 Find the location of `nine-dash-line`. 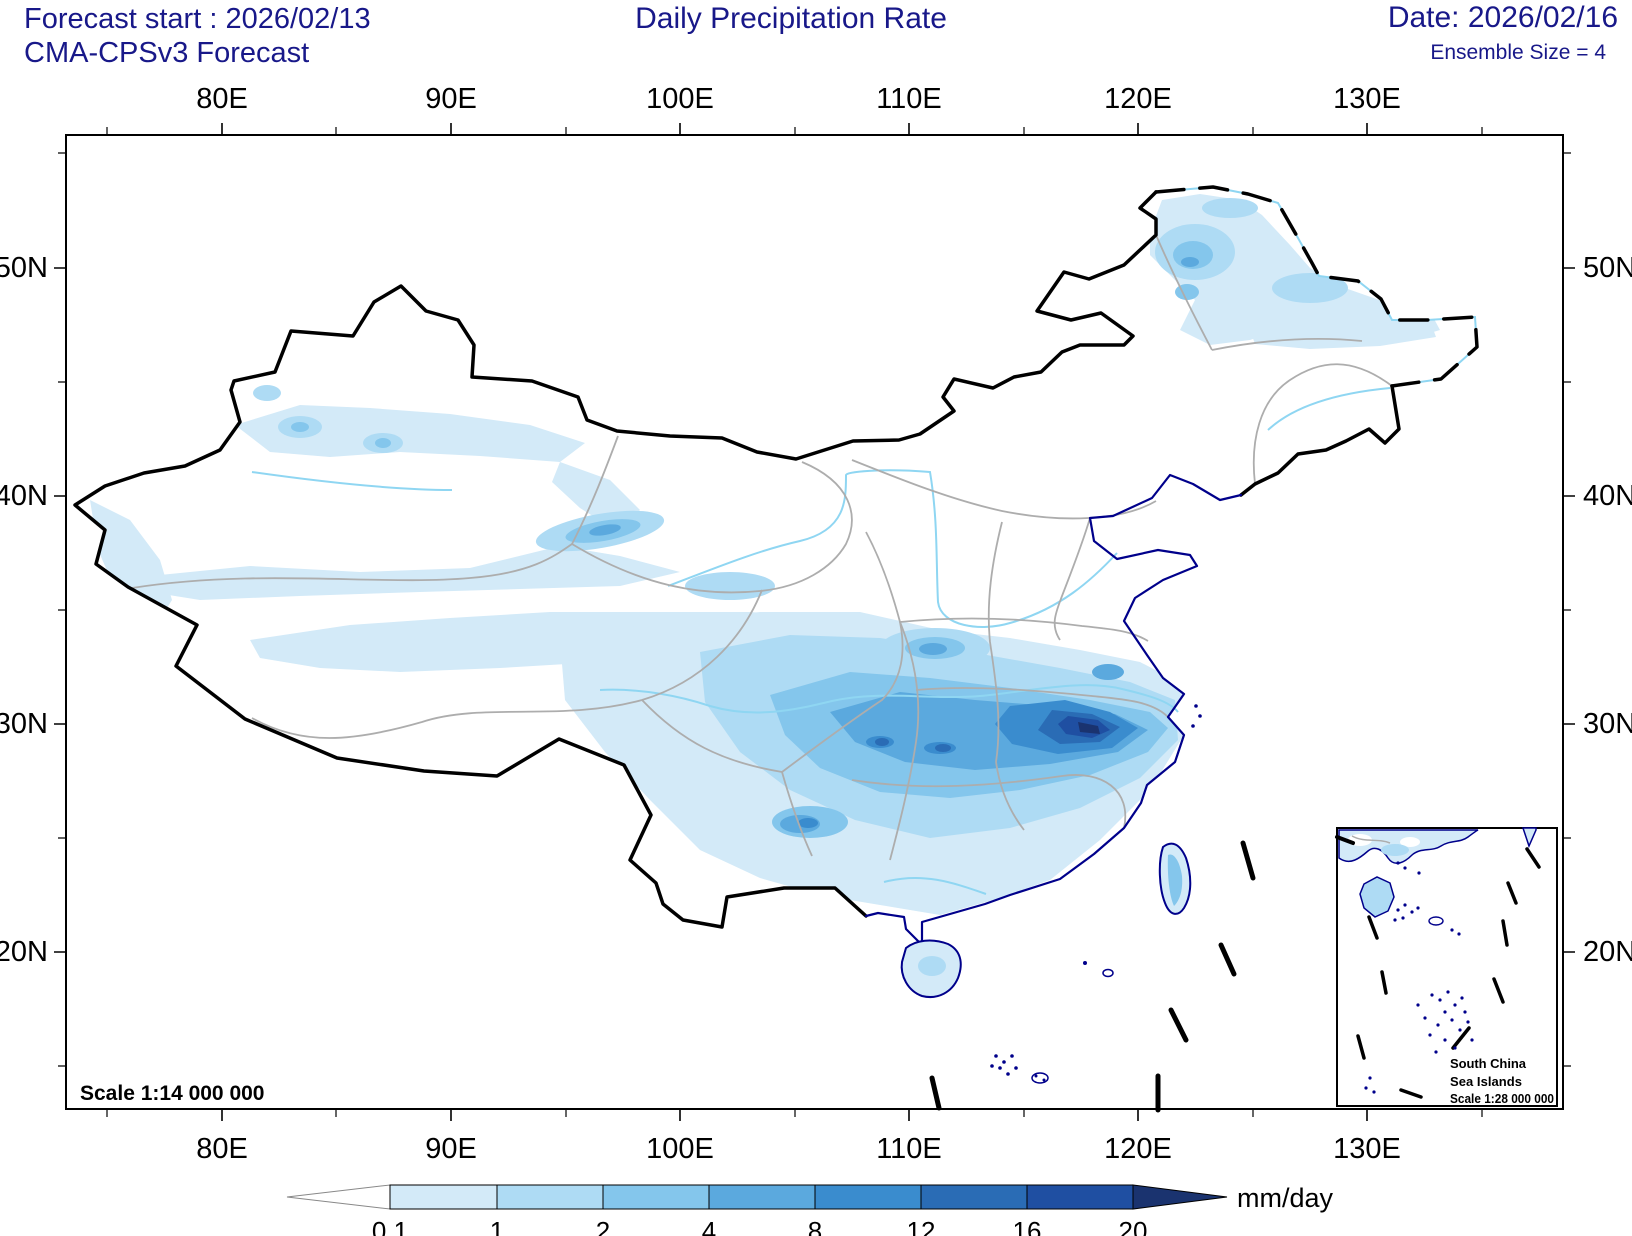

nine-dash-line is located at coordinates (1092, 976).